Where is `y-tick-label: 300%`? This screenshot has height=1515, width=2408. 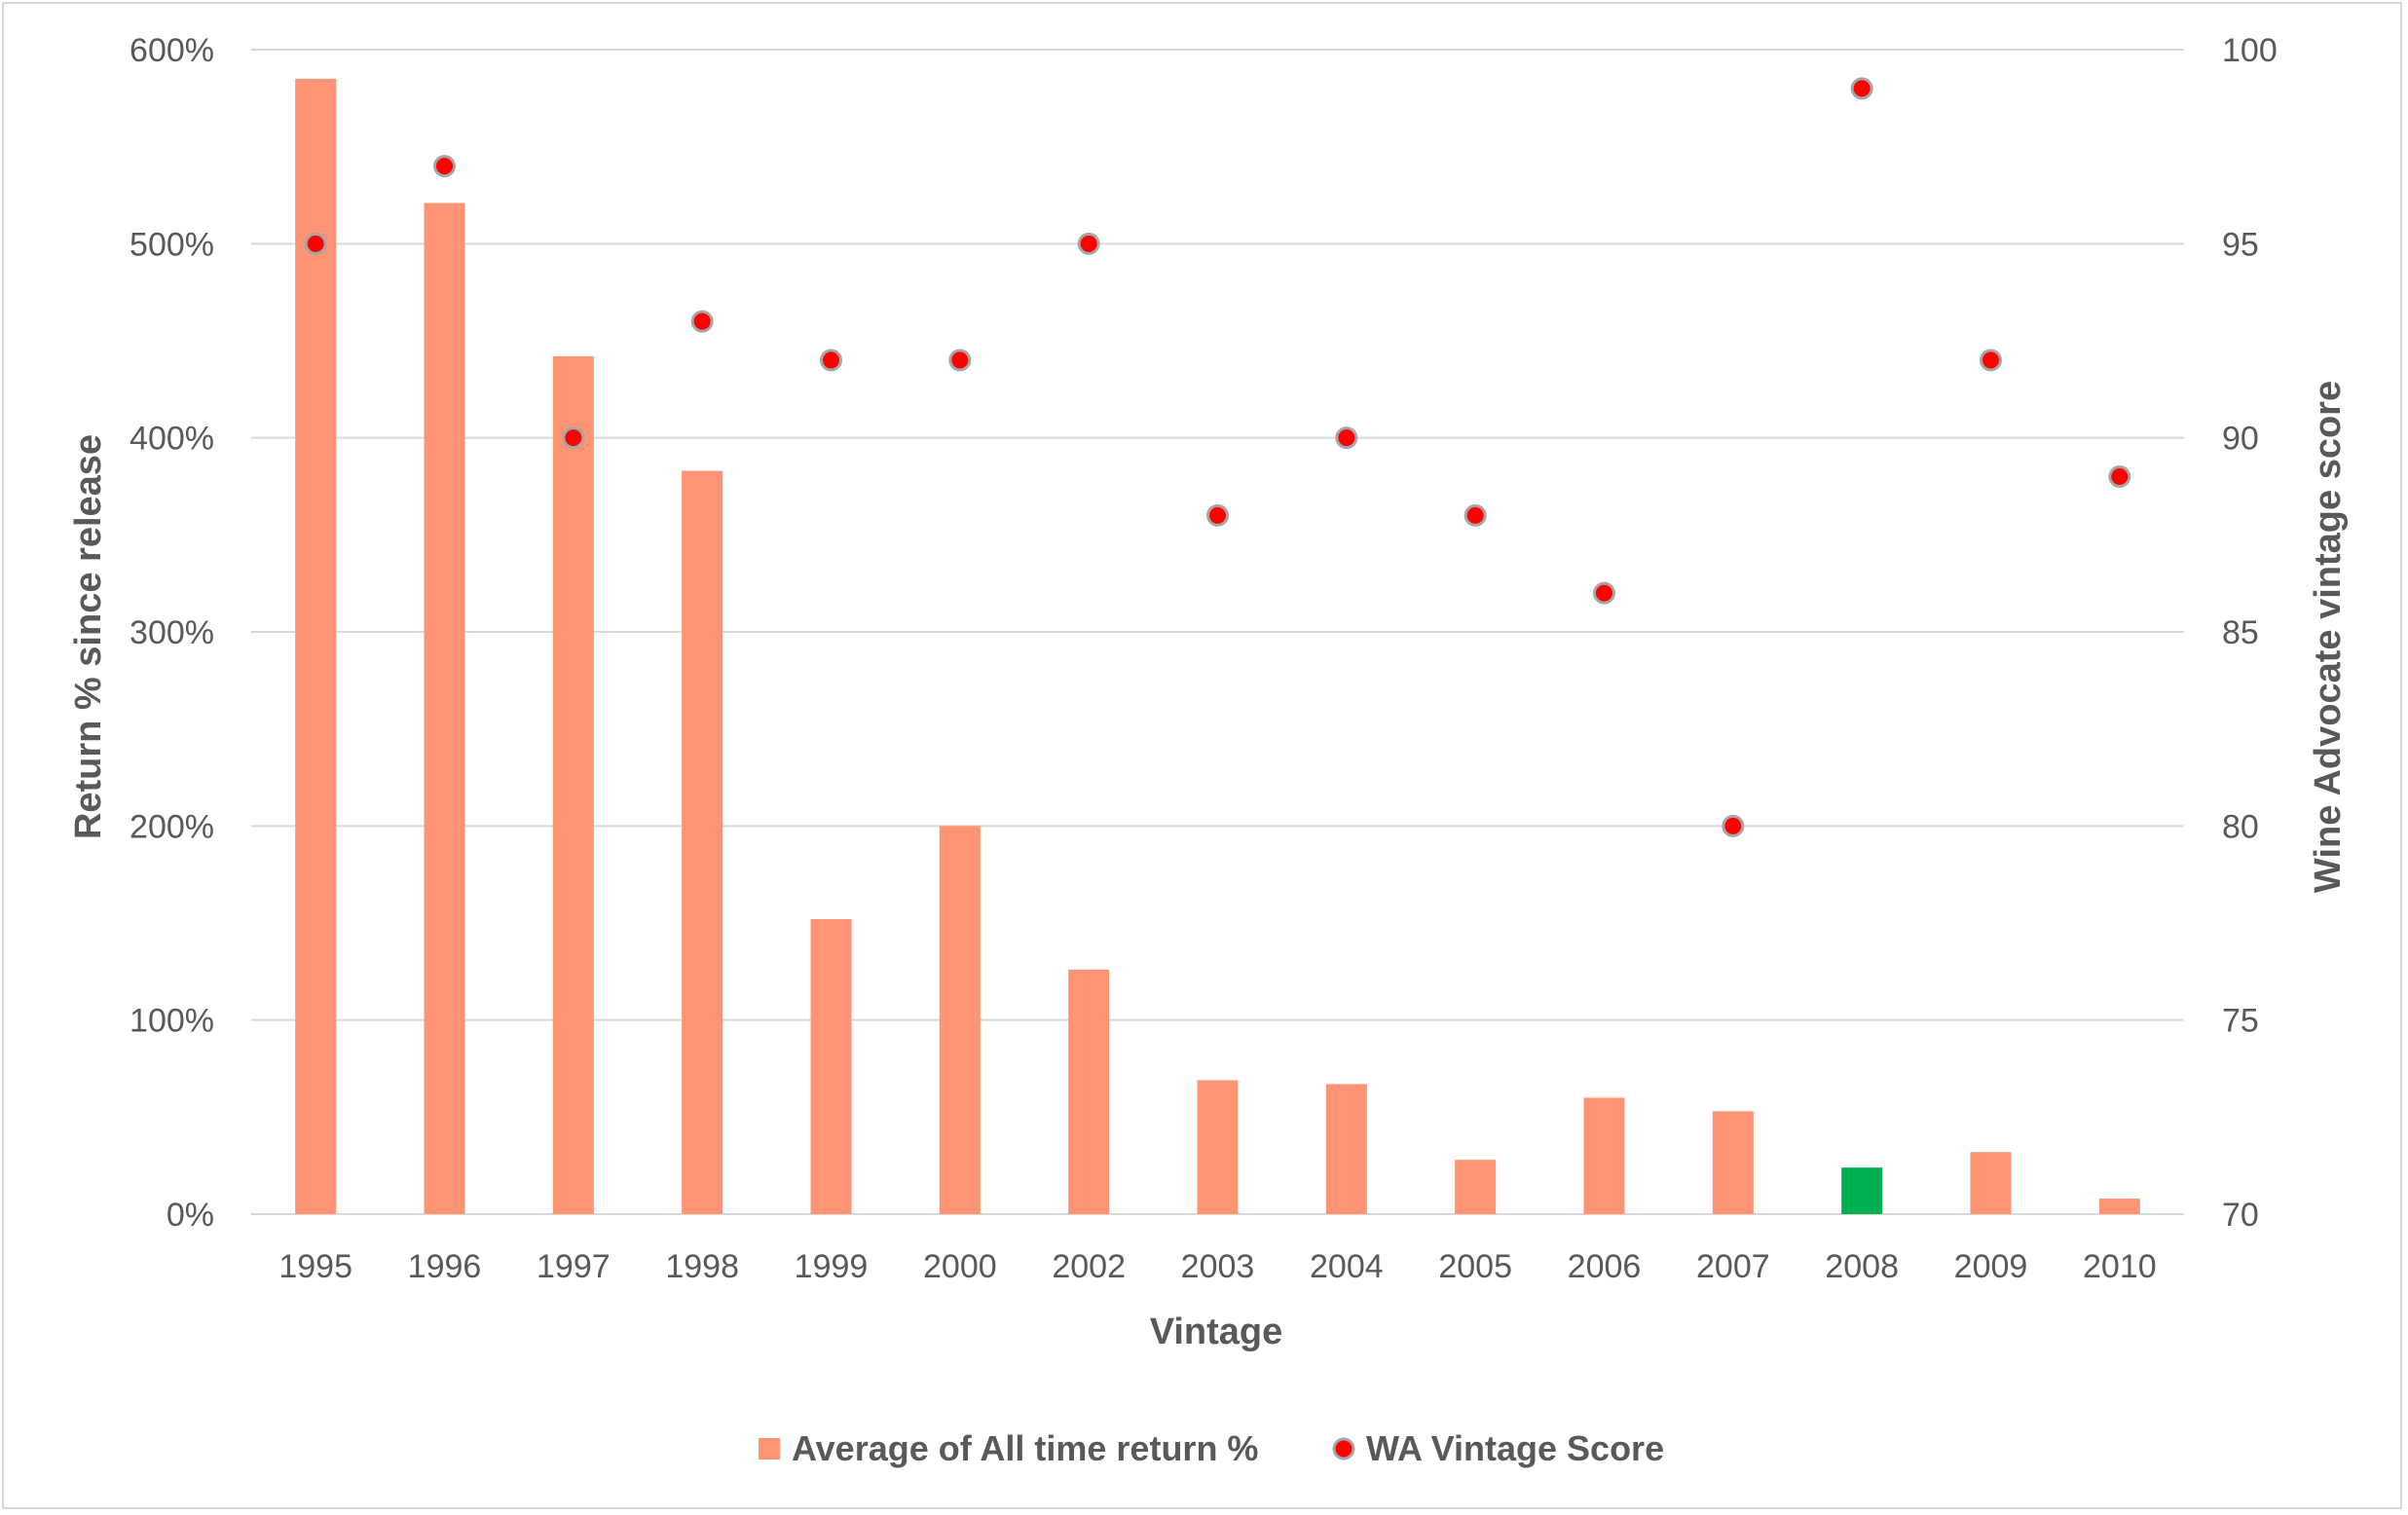
y-tick-label: 300% is located at coordinates (172, 632).